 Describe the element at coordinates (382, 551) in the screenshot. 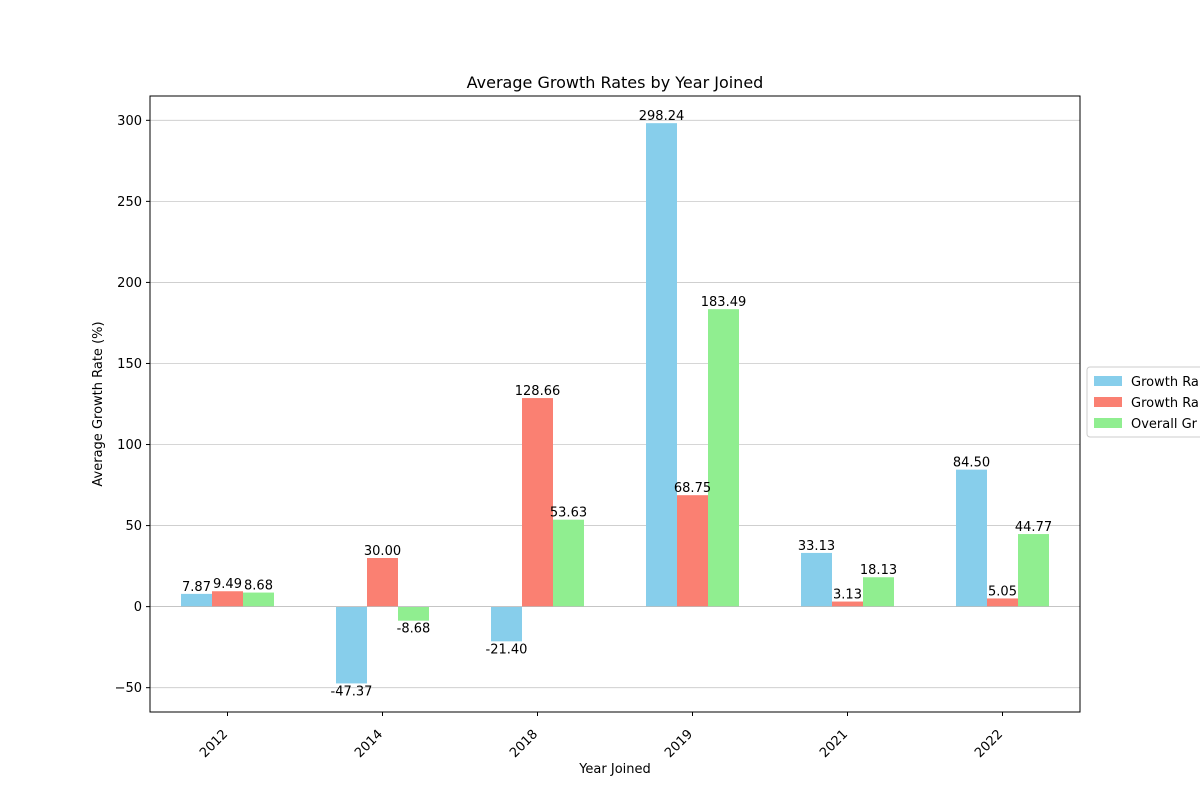

I see `data-label: 30.00` at that location.